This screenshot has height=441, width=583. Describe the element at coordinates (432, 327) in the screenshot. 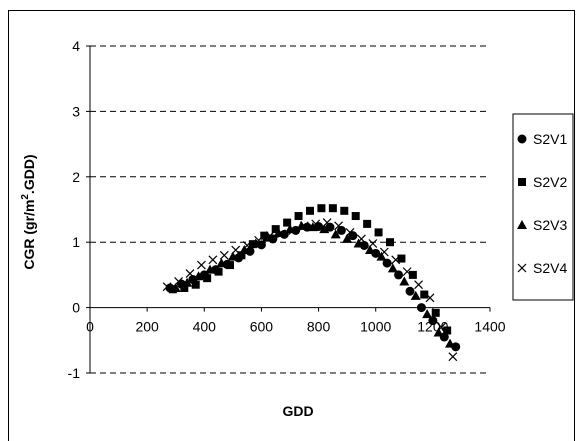

I see `x-tick-label: 1200` at that location.